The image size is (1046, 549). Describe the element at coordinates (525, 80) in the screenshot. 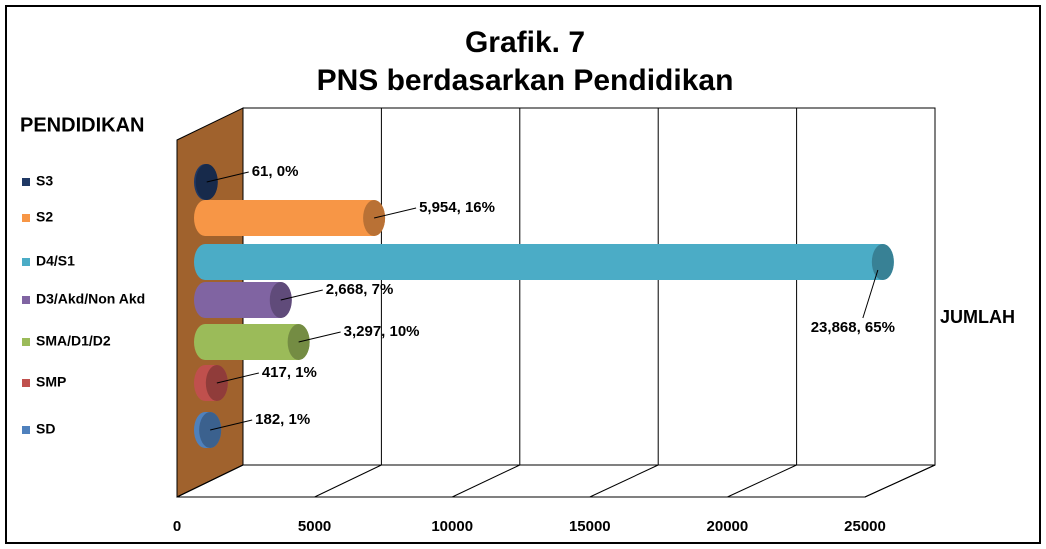

I see `chart-subtitle: PNS berdasarkan Pendidikan` at that location.